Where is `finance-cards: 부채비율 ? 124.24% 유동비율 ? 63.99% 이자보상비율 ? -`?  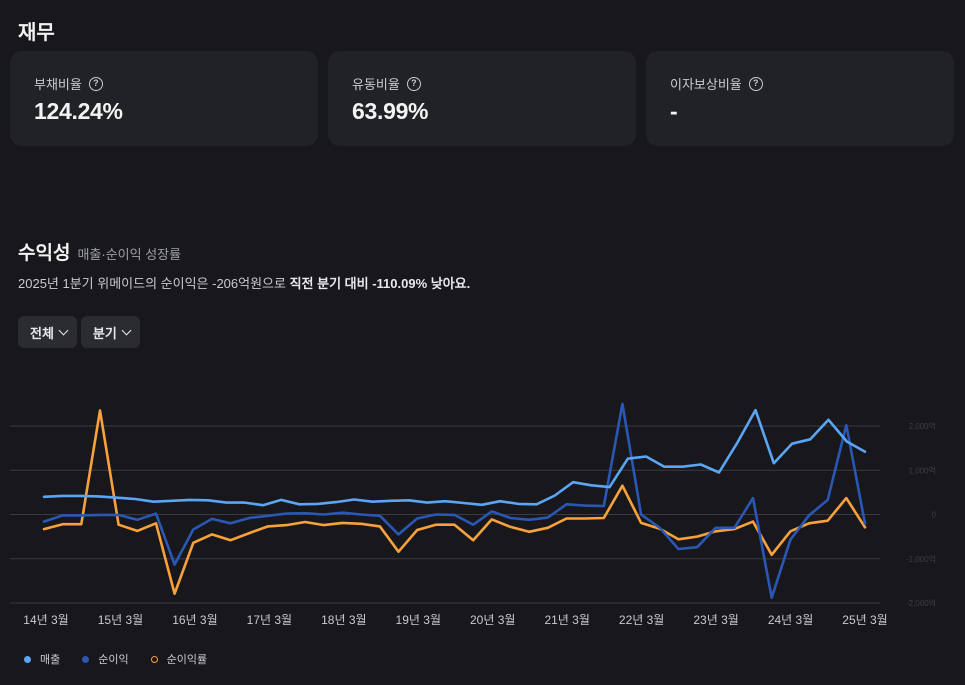 finance-cards: 부채비율 ? 124.24% 유동비율 ? 63.99% 이자보상비율 ? - is located at coordinates (482, 98).